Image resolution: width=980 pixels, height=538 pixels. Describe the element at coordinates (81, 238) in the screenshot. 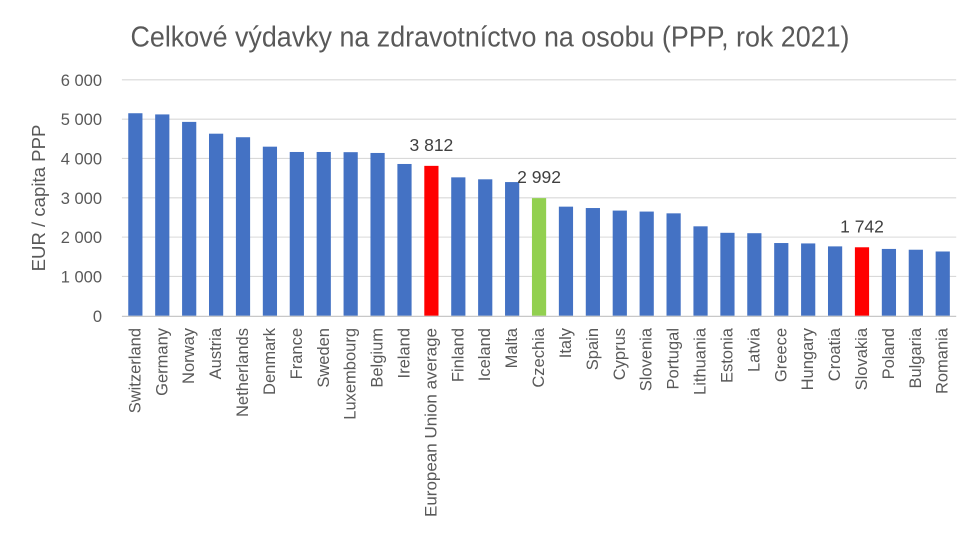

I see `svg-text: 2 000` at that location.